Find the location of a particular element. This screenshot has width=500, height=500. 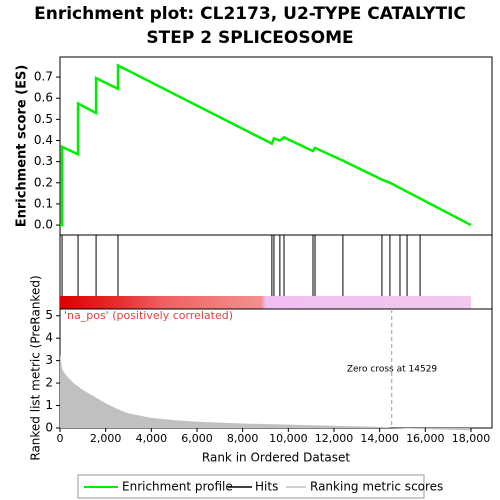

x-axis-title: Rank in Ordered Dataset is located at coordinates (276, 458).